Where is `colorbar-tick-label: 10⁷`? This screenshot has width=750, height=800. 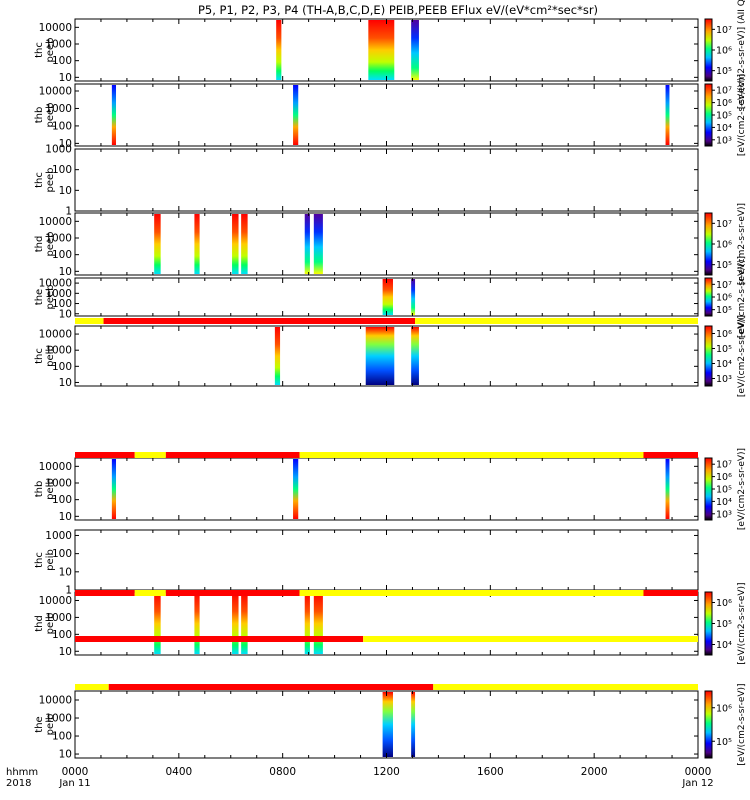 colorbar-tick-label: 10⁷ is located at coordinates (724, 465).